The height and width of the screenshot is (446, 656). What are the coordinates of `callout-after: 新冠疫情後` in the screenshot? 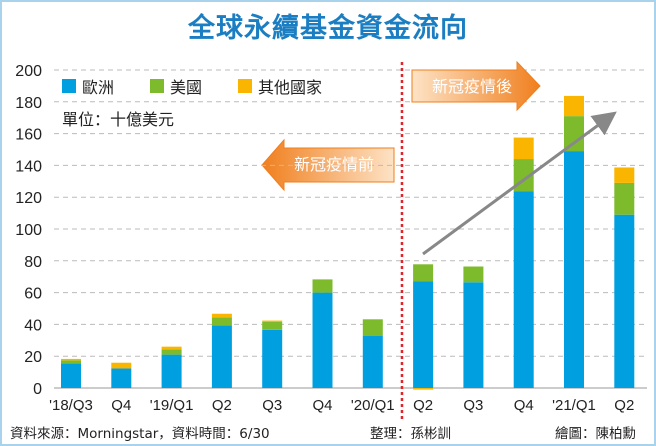 It's located at (471, 86).